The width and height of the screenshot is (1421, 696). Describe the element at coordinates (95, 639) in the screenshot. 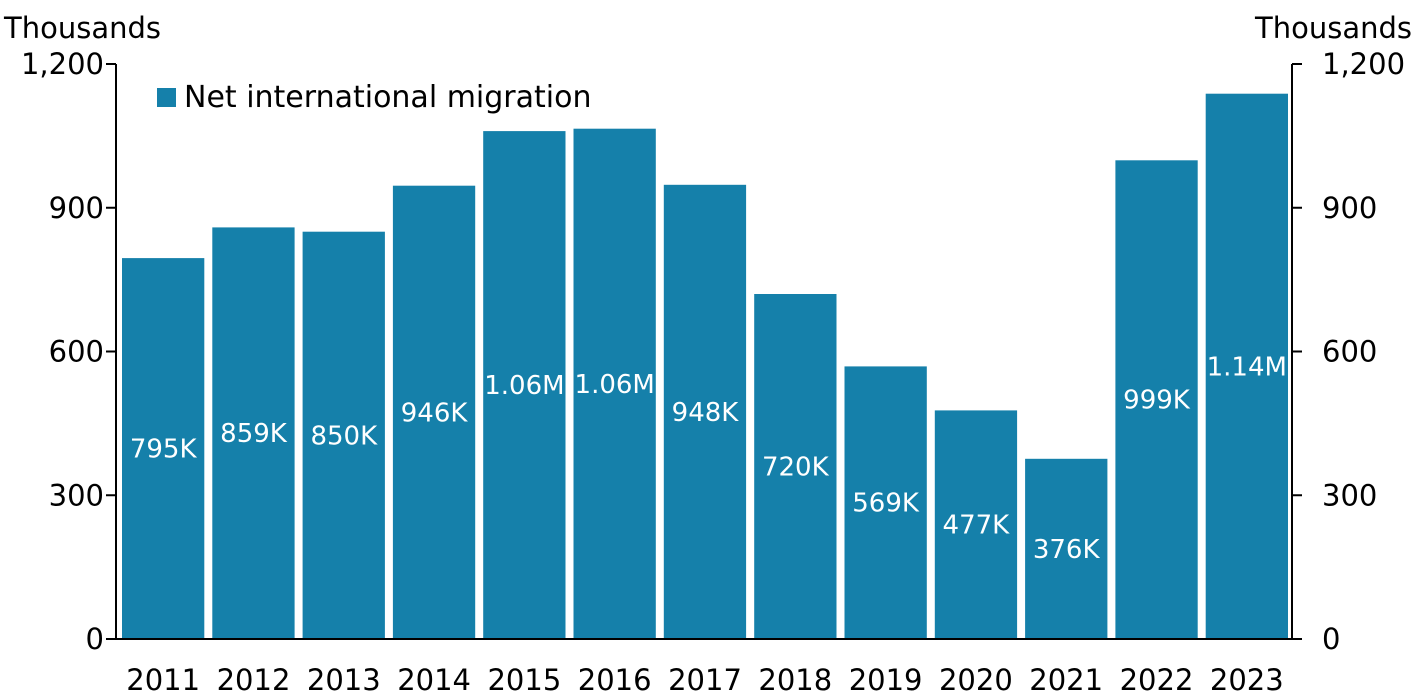

I see `left-tick-label-0: 0` at that location.